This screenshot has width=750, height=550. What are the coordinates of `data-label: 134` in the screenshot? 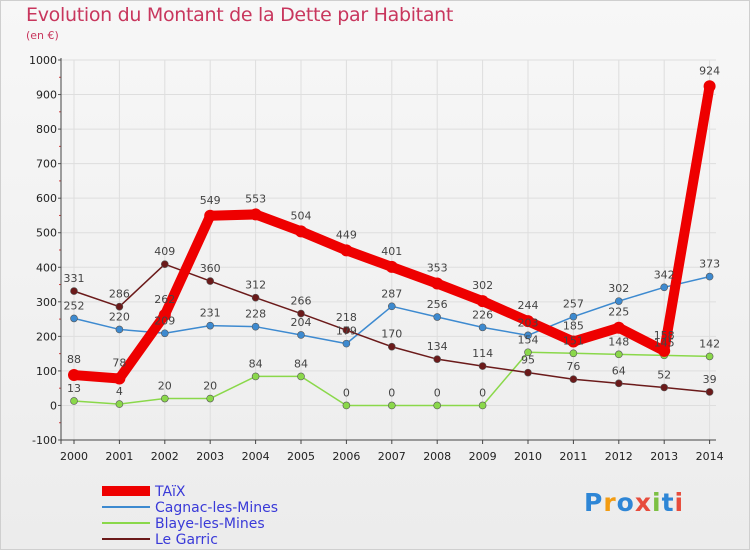 It's located at (437, 346).